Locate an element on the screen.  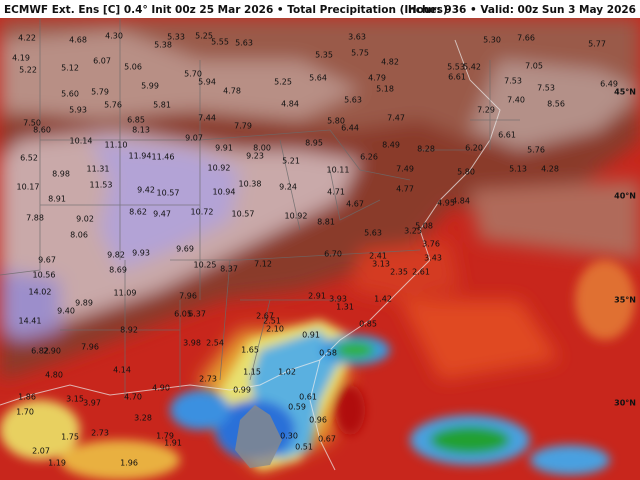
precip-value: 8.28 is located at coordinates (426, 149).